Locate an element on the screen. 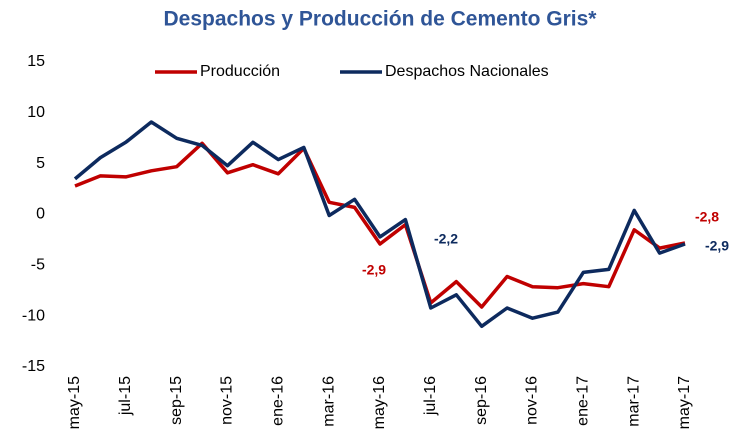 This screenshot has height=447, width=739. x-tick-label: ene-16 is located at coordinates (278, 401).